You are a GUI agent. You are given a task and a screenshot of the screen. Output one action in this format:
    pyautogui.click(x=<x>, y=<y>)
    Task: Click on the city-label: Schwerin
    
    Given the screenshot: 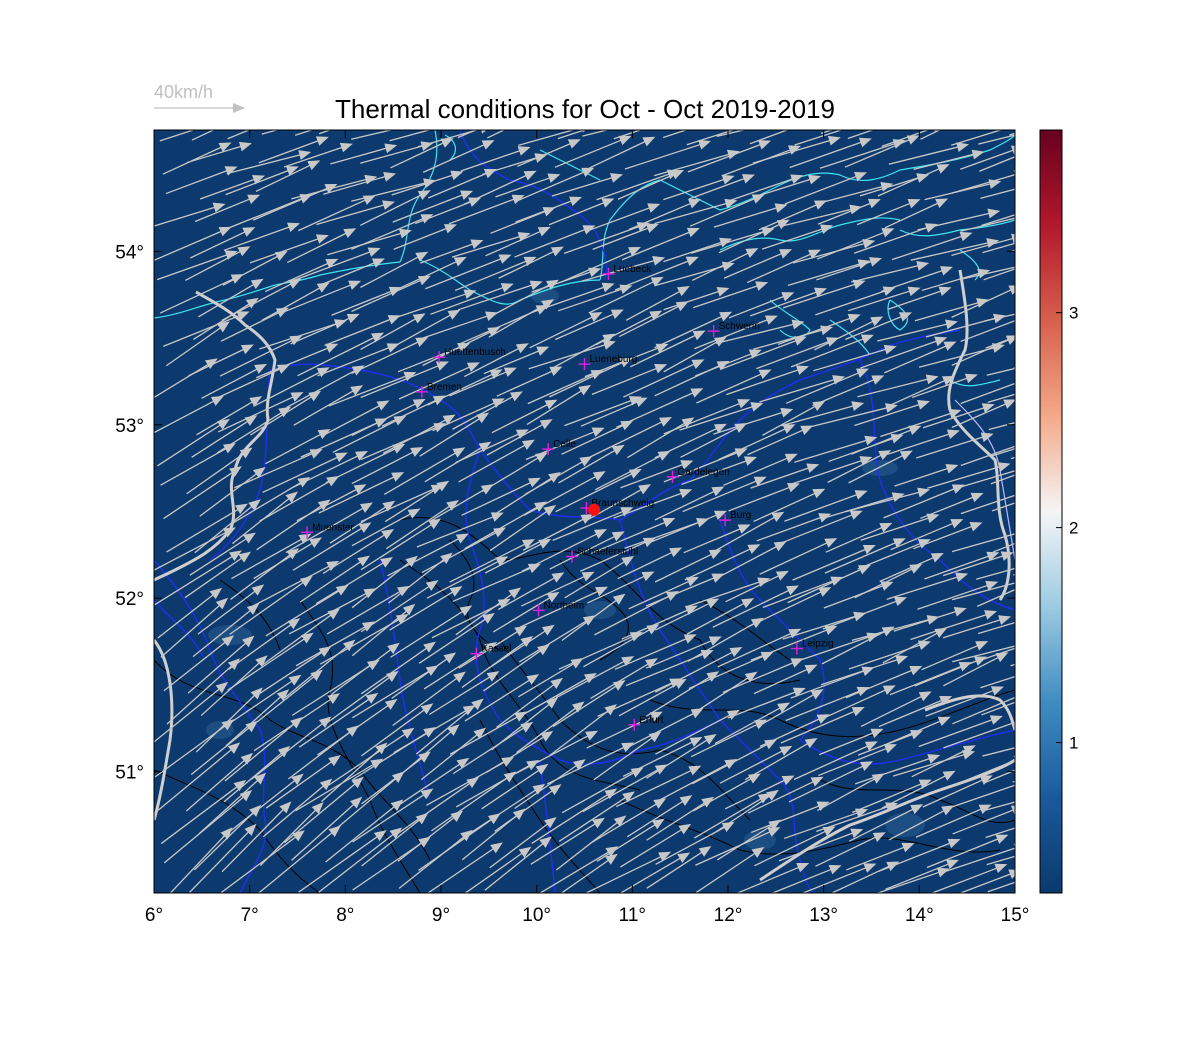 What is the action you would take?
    pyautogui.click(x=739, y=326)
    